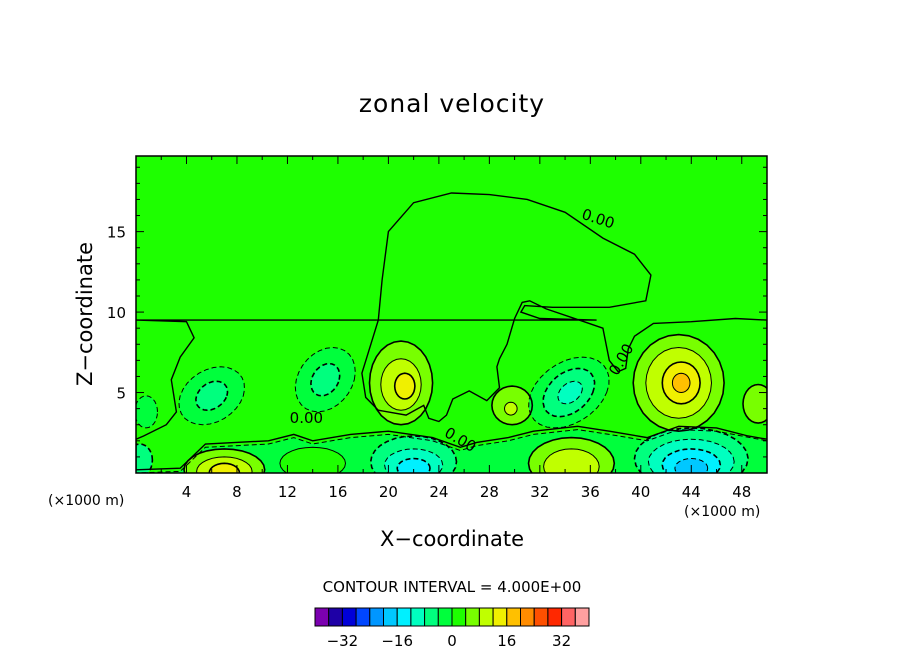 The height and width of the screenshot is (654, 904). I want to click on y-tick-label: 5, so click(121, 394).